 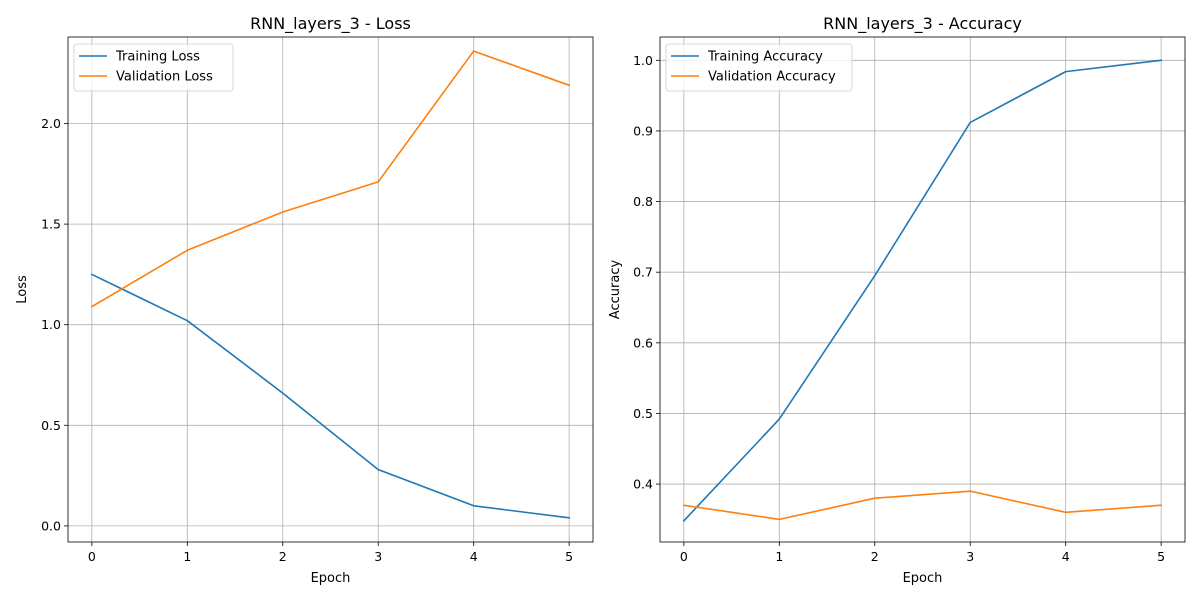 I want to click on y-axis-label: Accuracy, so click(x=615, y=290).